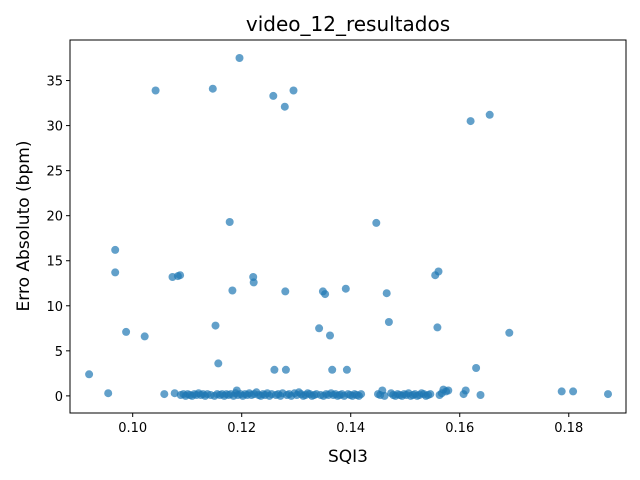 The height and width of the screenshot is (480, 640). Describe the element at coordinates (568, 428) in the screenshot. I see `x-tick-label: 0.18` at that location.